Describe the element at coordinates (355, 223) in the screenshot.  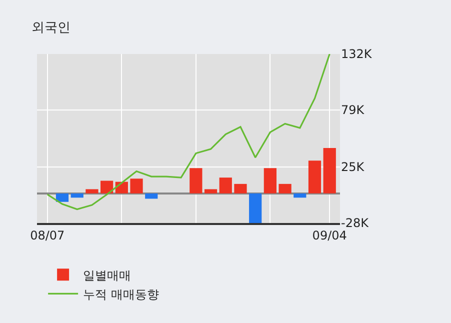
I see `y-tick-label: -28K` at that location.